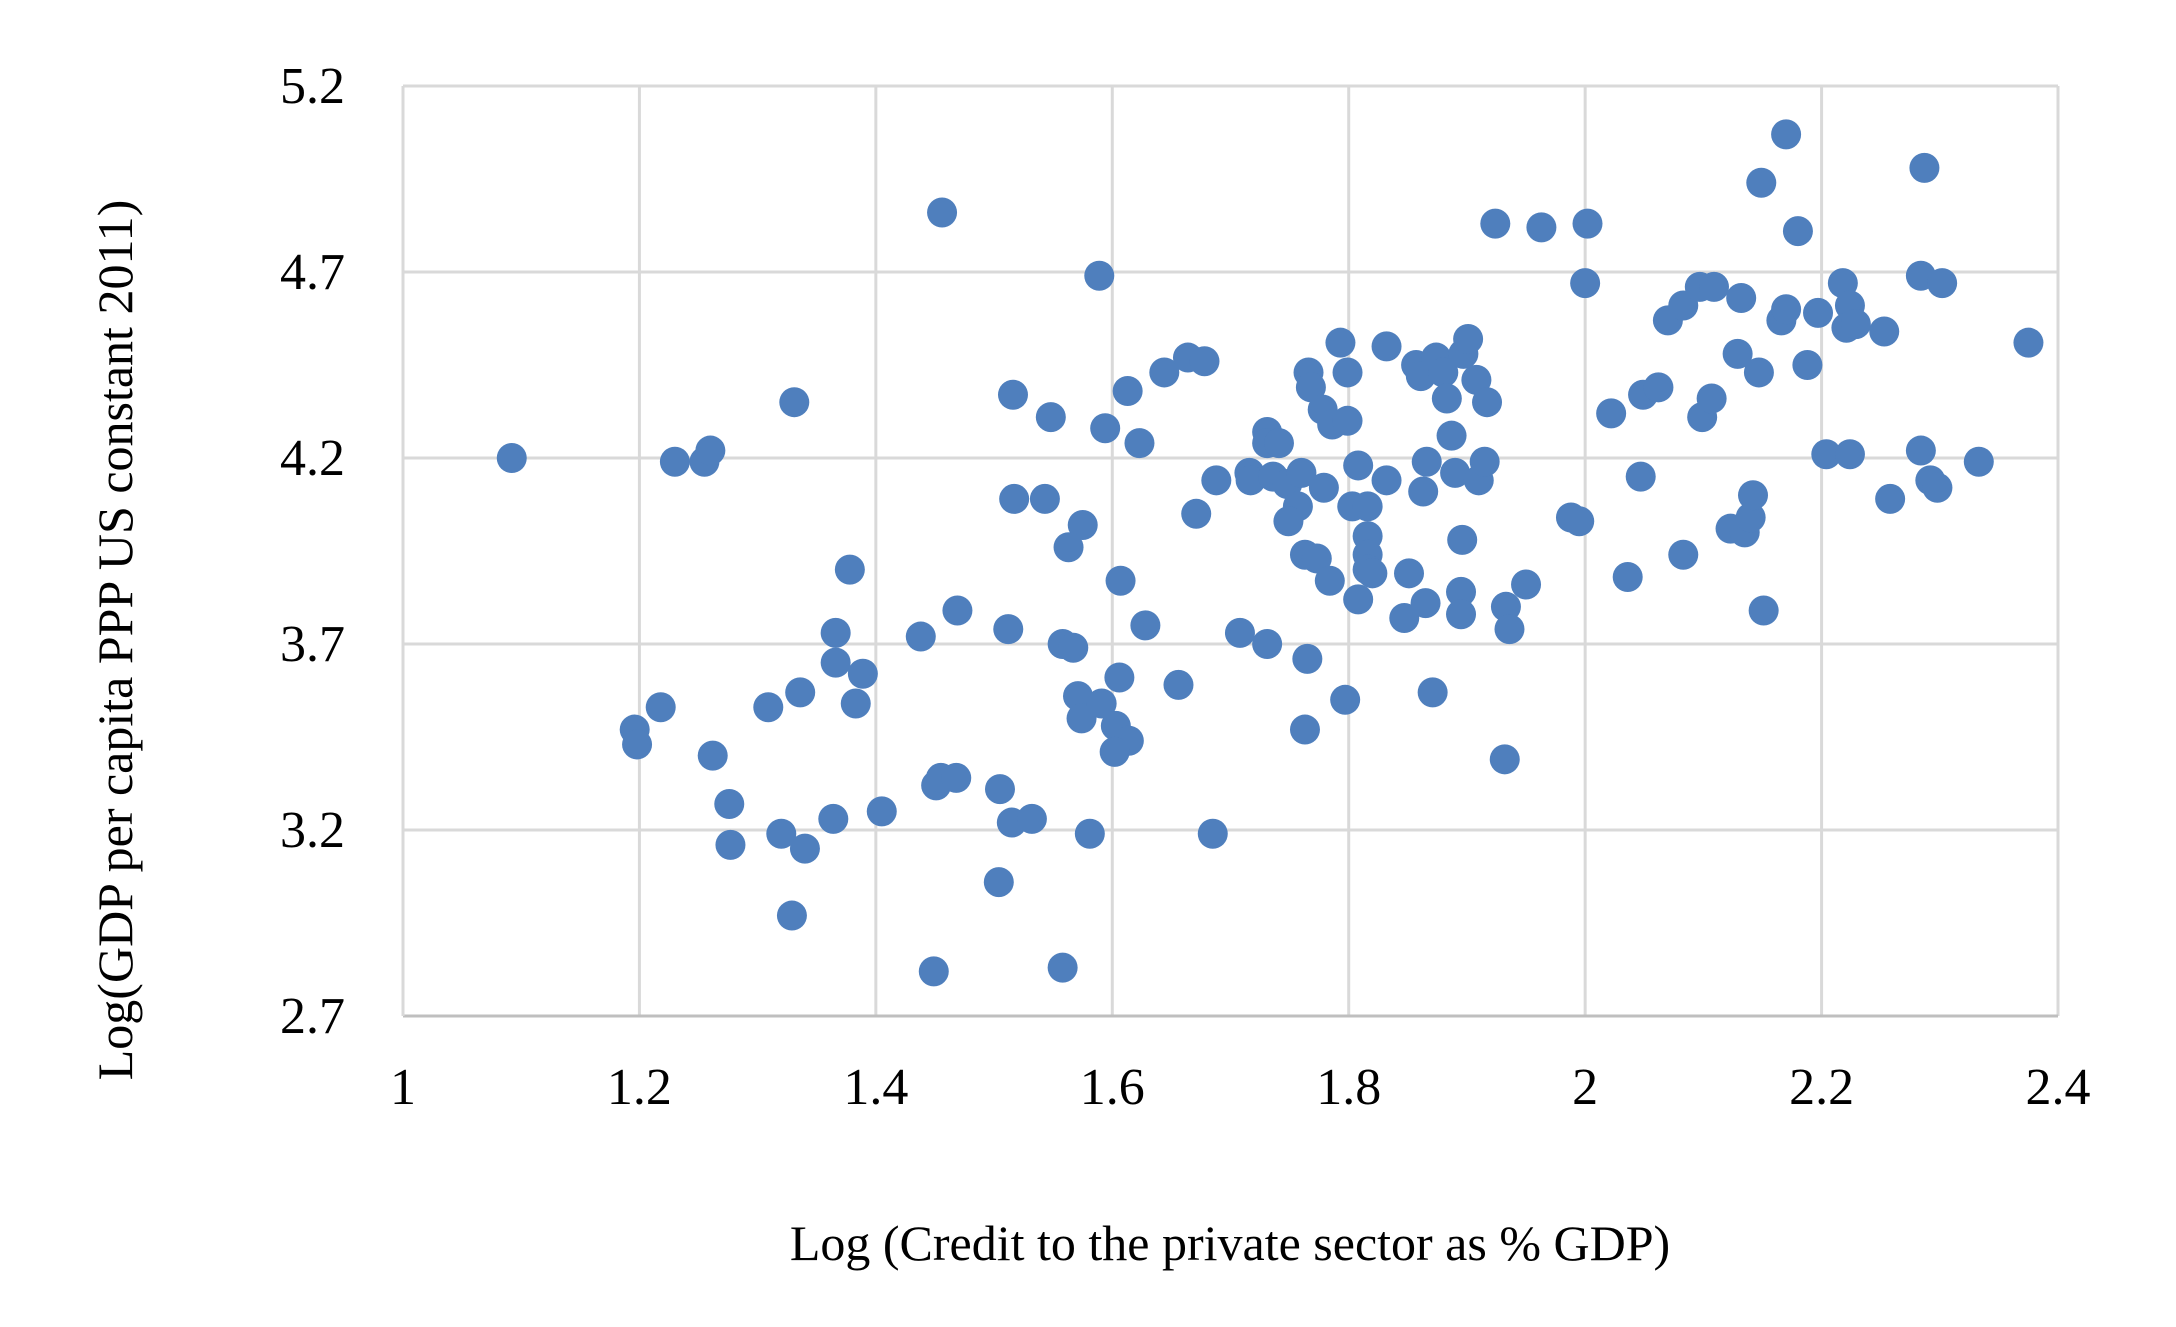  What do you see at coordinates (1821, 1087) in the screenshot?
I see `x-tick-label: 2.2` at bounding box center [1821, 1087].